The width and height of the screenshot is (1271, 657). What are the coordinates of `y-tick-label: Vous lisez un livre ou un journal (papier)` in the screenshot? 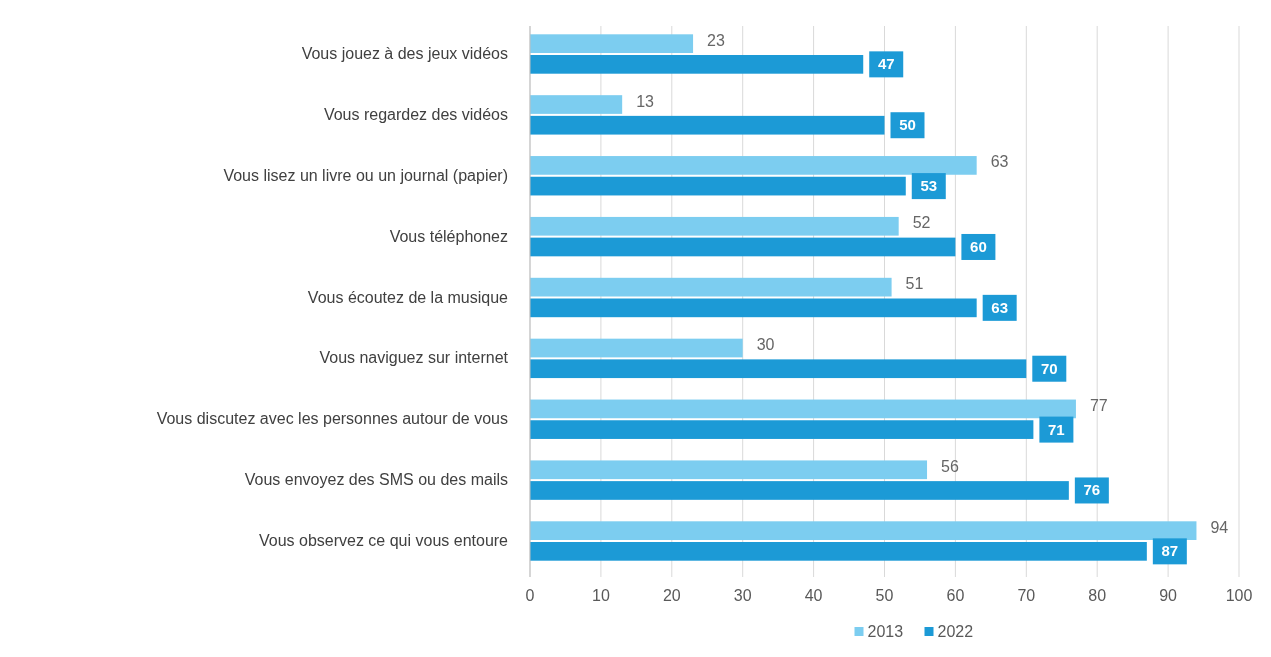 It's located at (365, 175).